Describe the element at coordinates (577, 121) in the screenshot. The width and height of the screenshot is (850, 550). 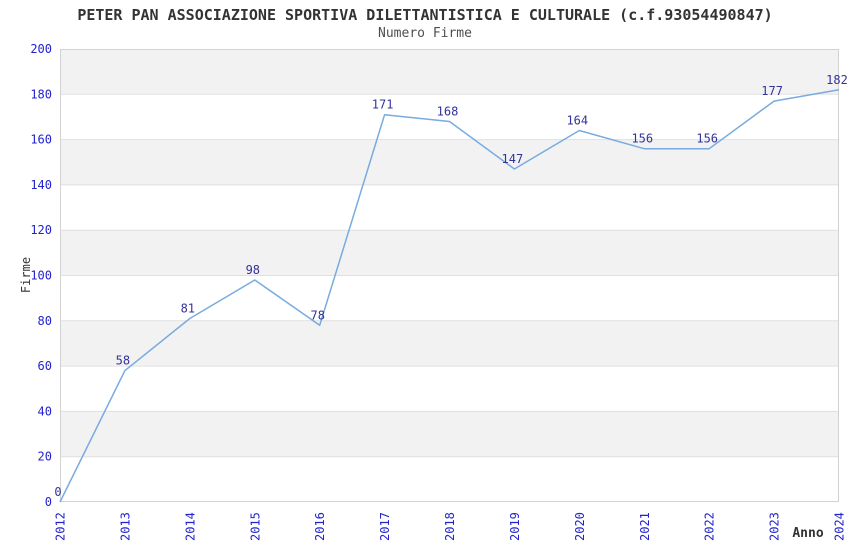
I see `data-point-label: 164` at that location.